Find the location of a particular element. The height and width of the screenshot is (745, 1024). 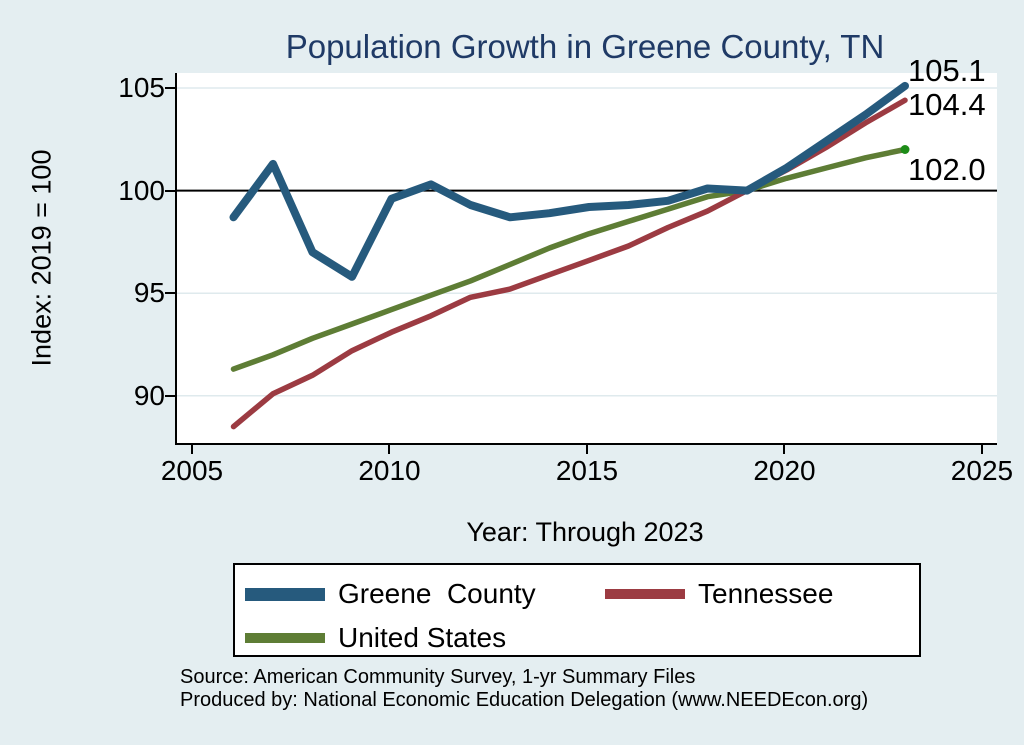

x-axis-tick-2025 is located at coordinates (981, 449).